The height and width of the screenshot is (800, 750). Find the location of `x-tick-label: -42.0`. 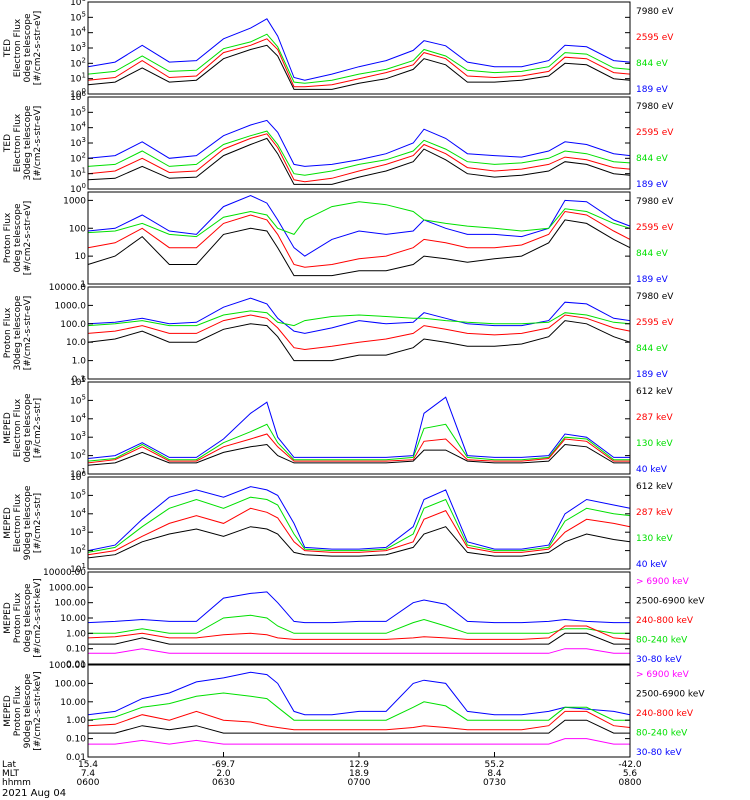

x-tick-label: -42.0 is located at coordinates (630, 765).